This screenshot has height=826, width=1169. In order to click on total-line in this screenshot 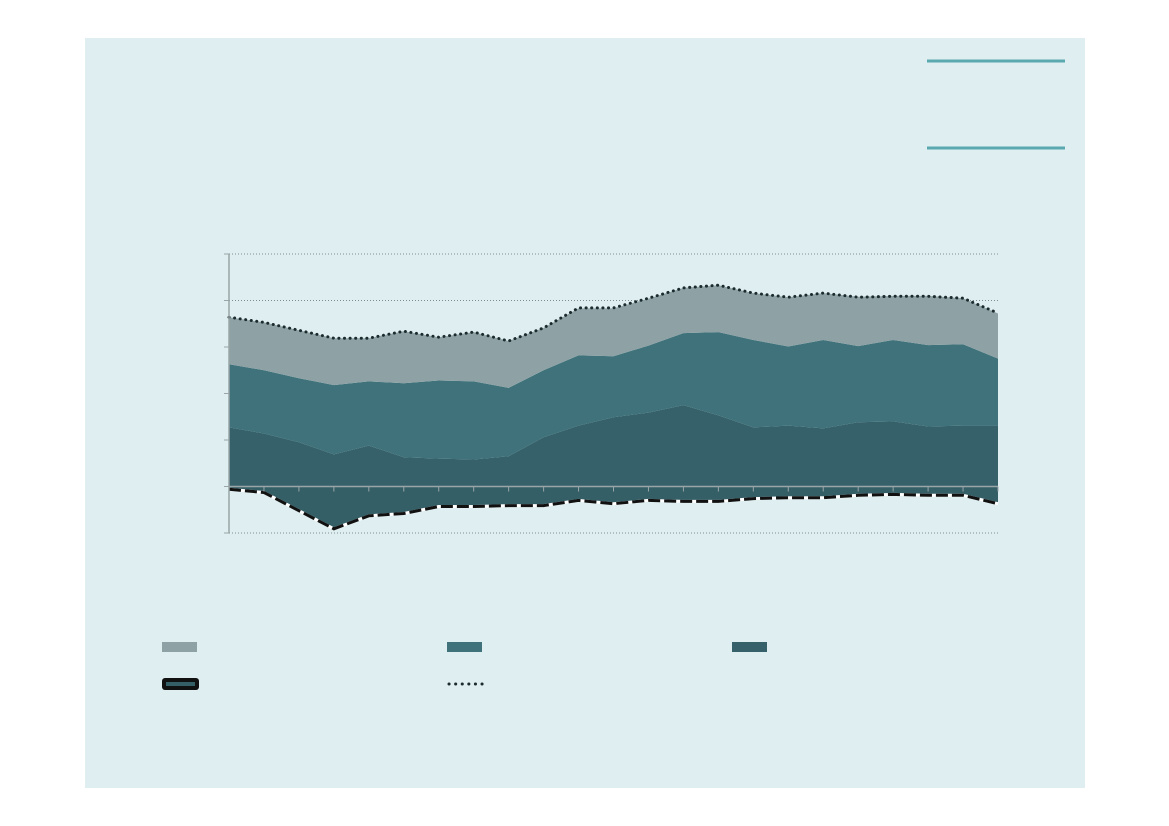, I will do `click(613, 313)`.